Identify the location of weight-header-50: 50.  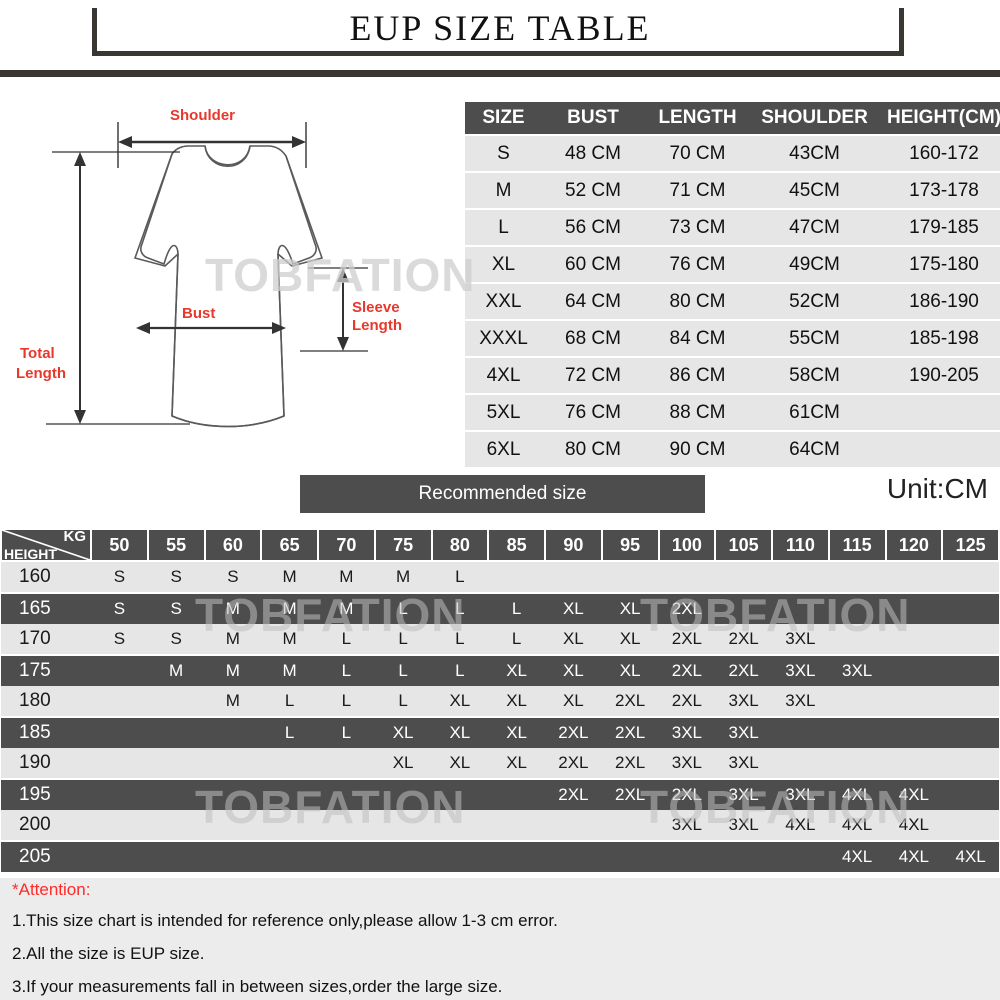
(119, 545).